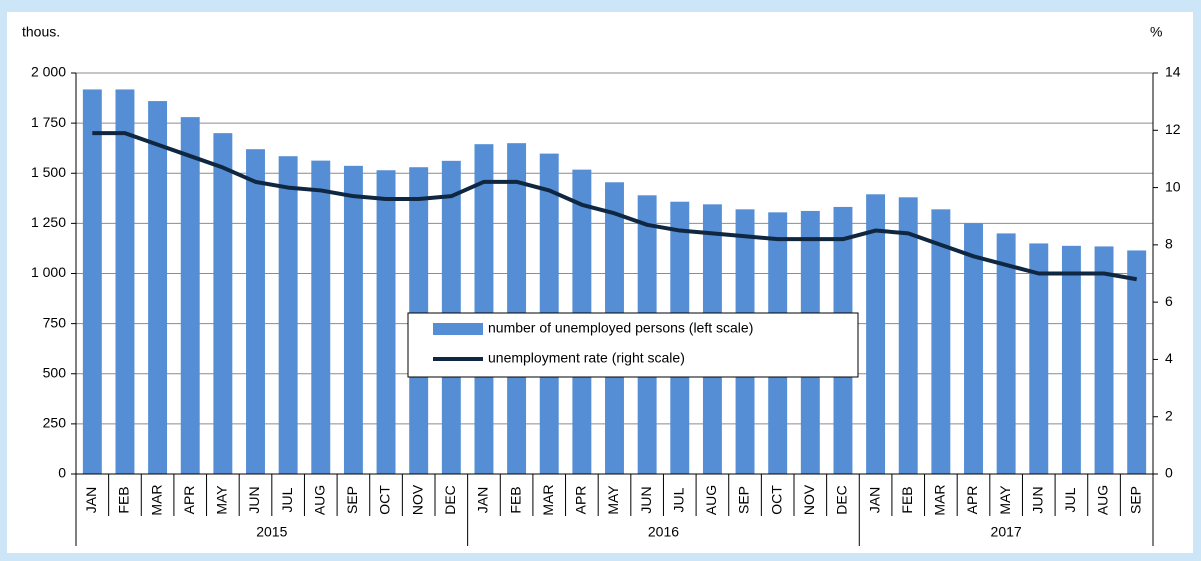  What do you see at coordinates (55, 322) in the screenshot?
I see `y-tick-label: 750` at bounding box center [55, 322].